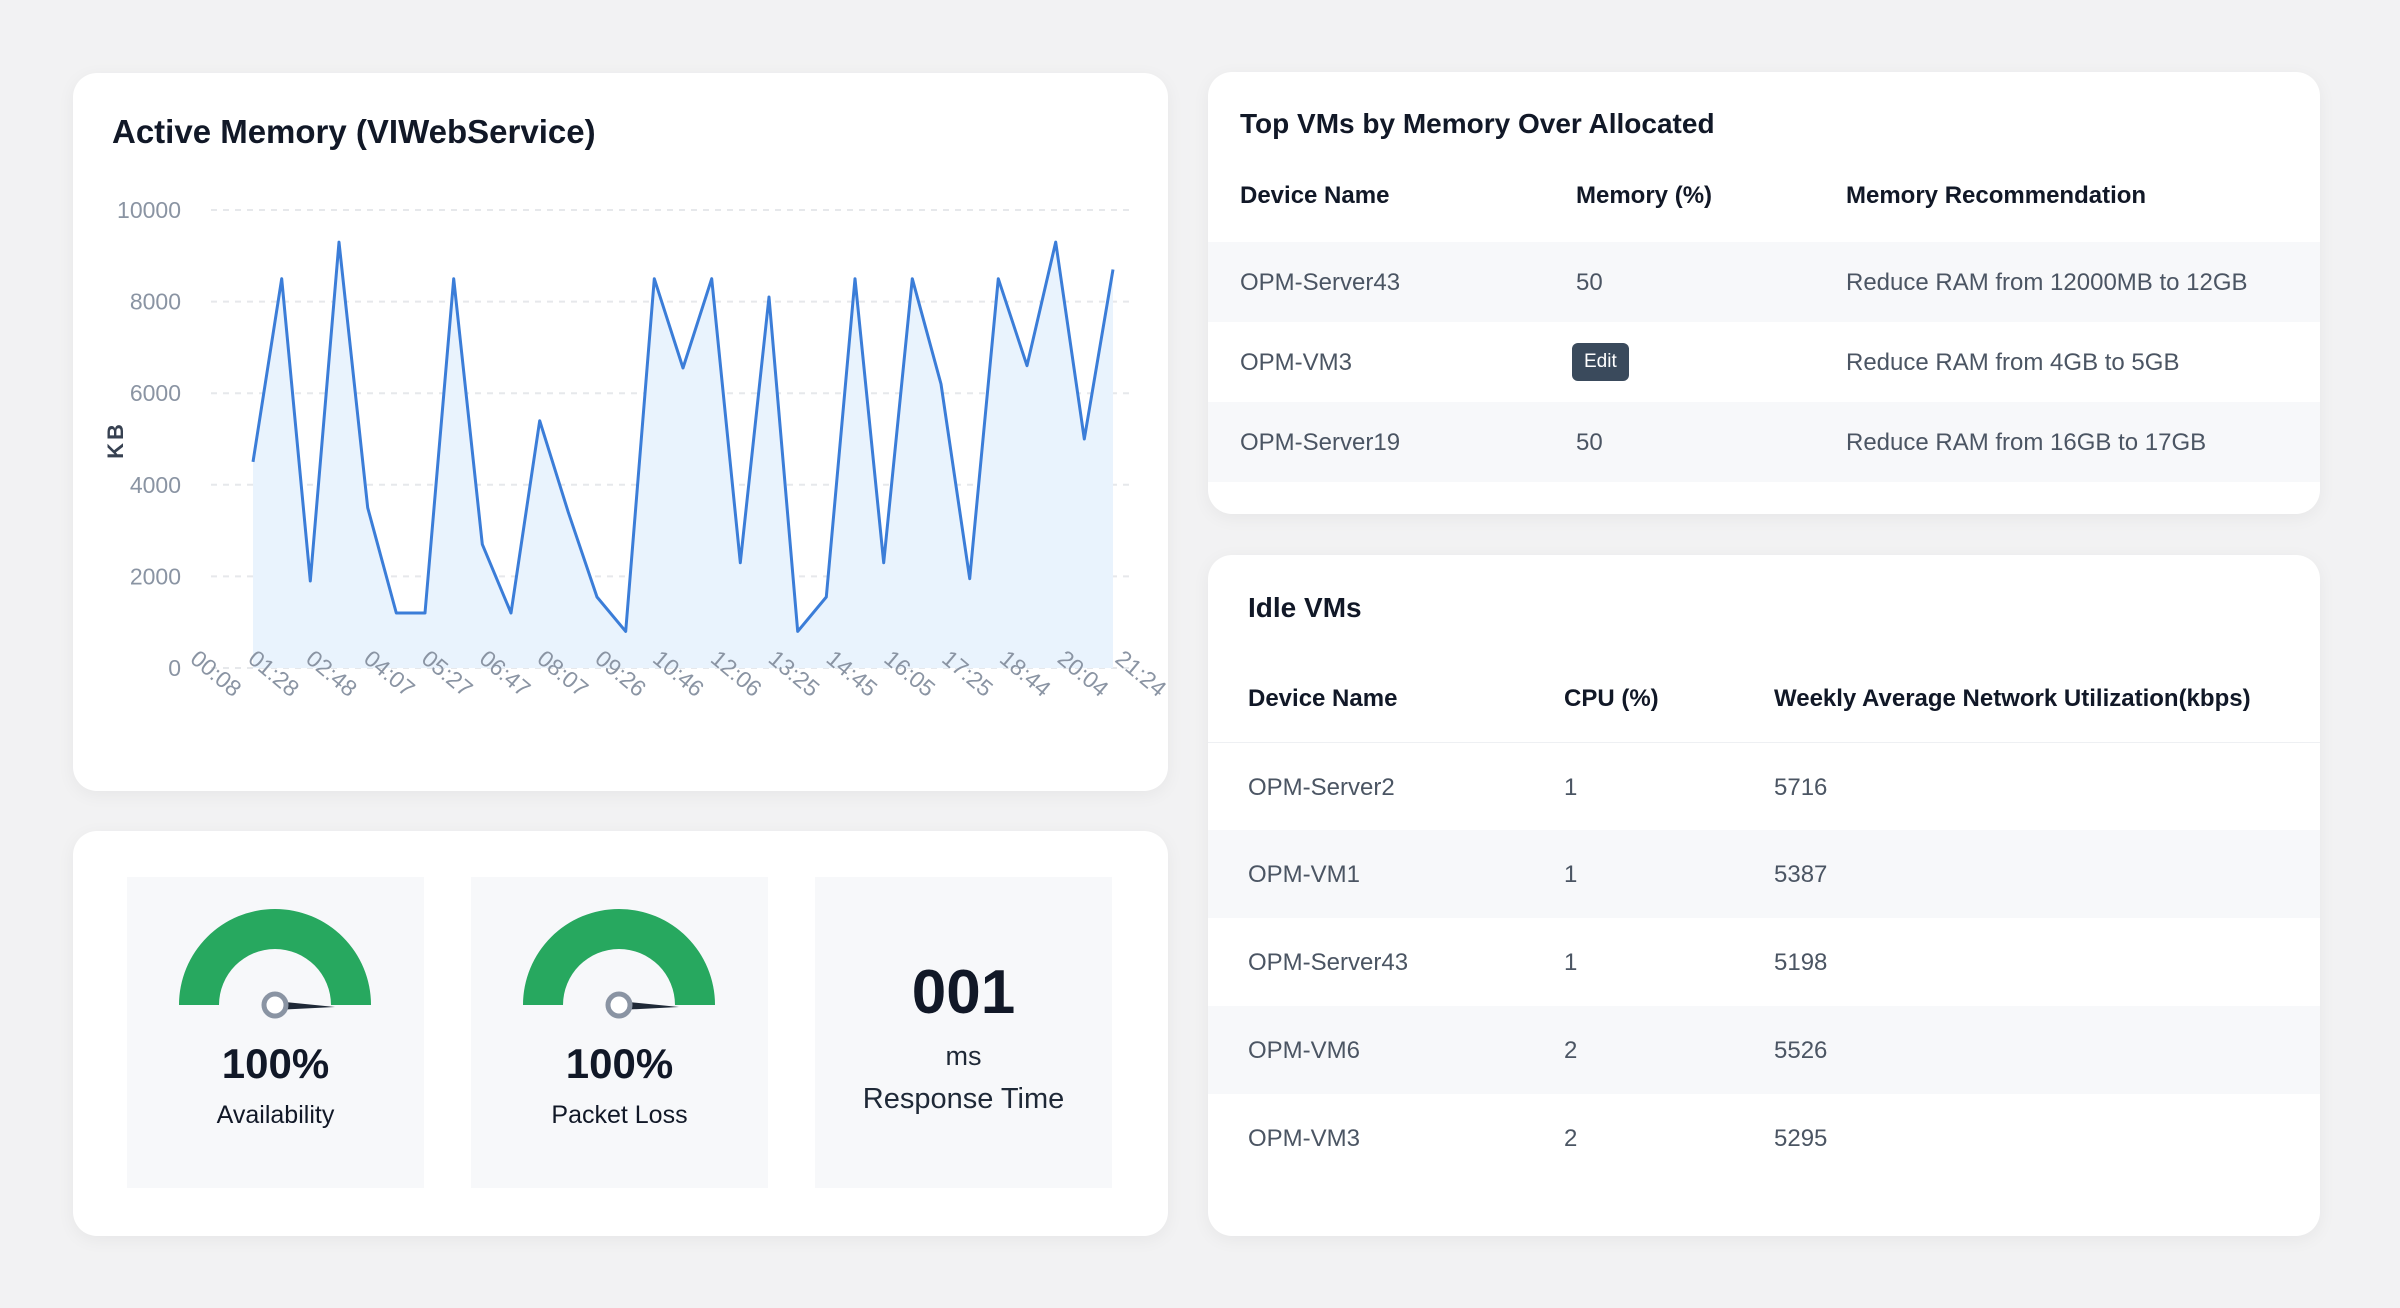 The height and width of the screenshot is (1308, 2400). I want to click on device-name-cell: OPM-VM1, so click(1304, 874).